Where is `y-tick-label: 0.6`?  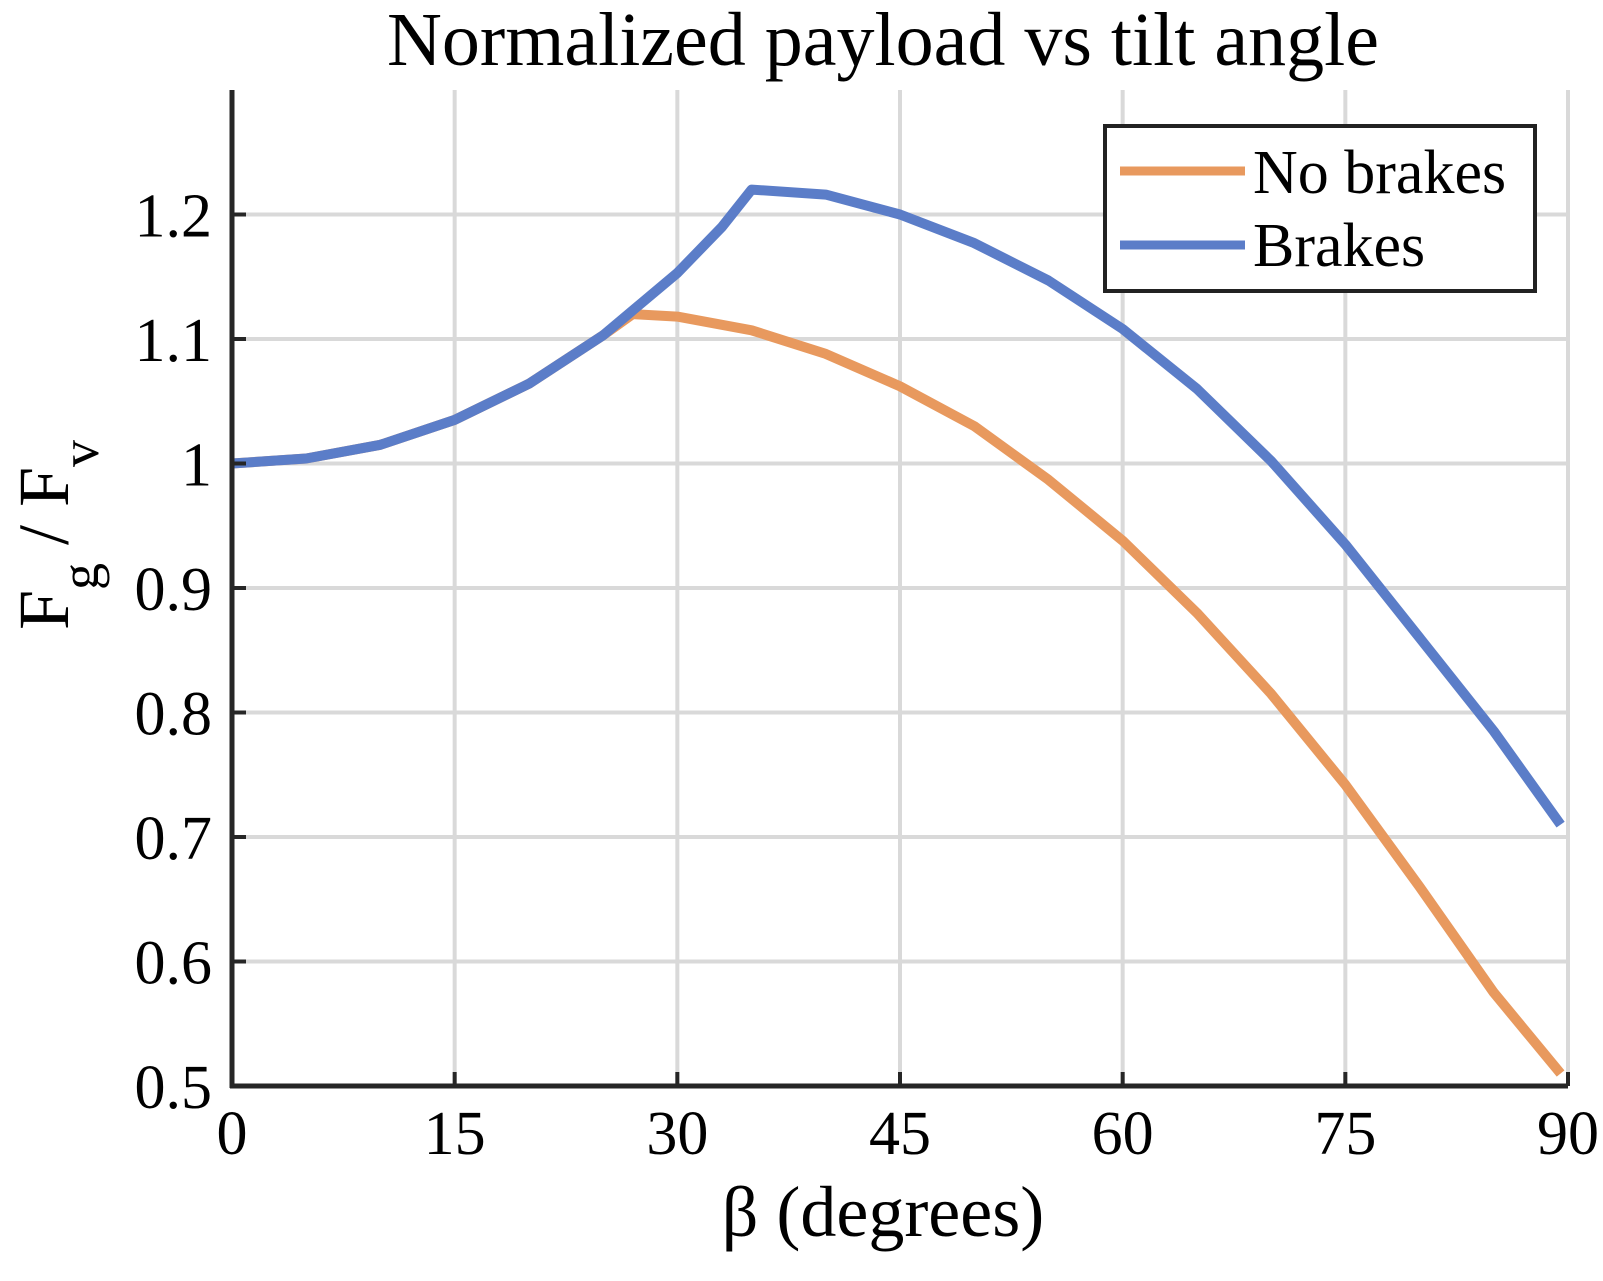
y-tick-label: 0.6 is located at coordinates (174, 964).